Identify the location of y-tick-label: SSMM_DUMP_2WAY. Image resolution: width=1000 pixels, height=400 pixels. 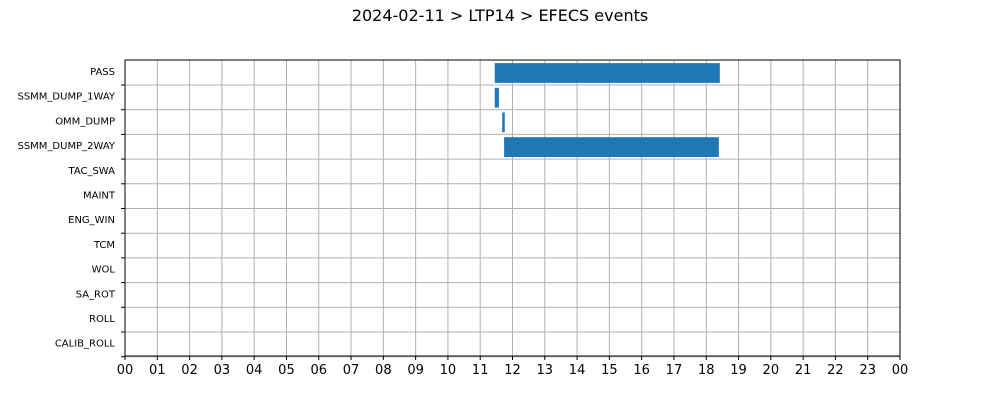
(66, 146).